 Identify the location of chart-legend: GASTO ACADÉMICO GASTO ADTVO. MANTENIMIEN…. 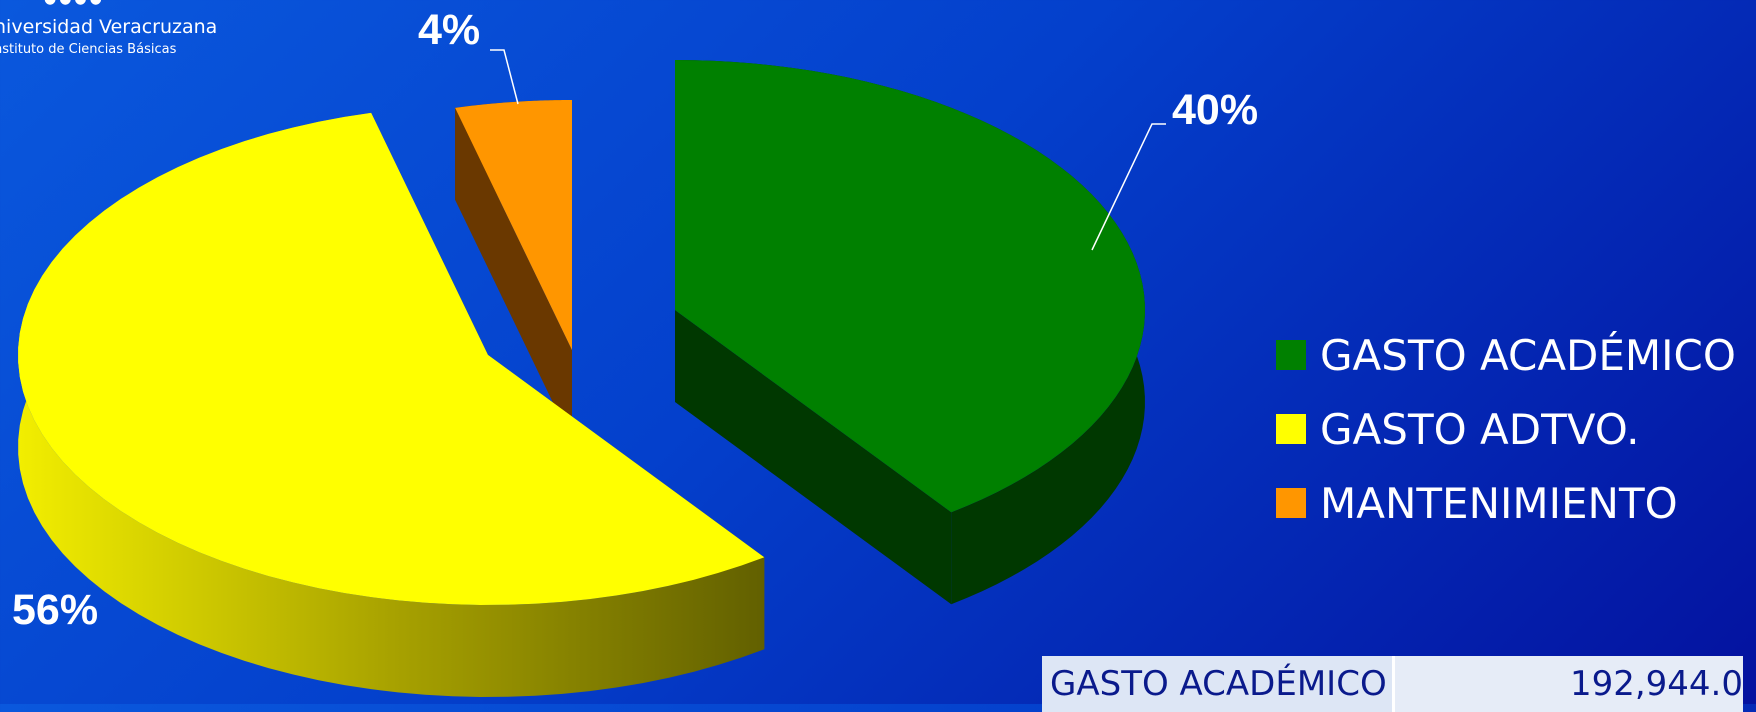
(1506, 429).